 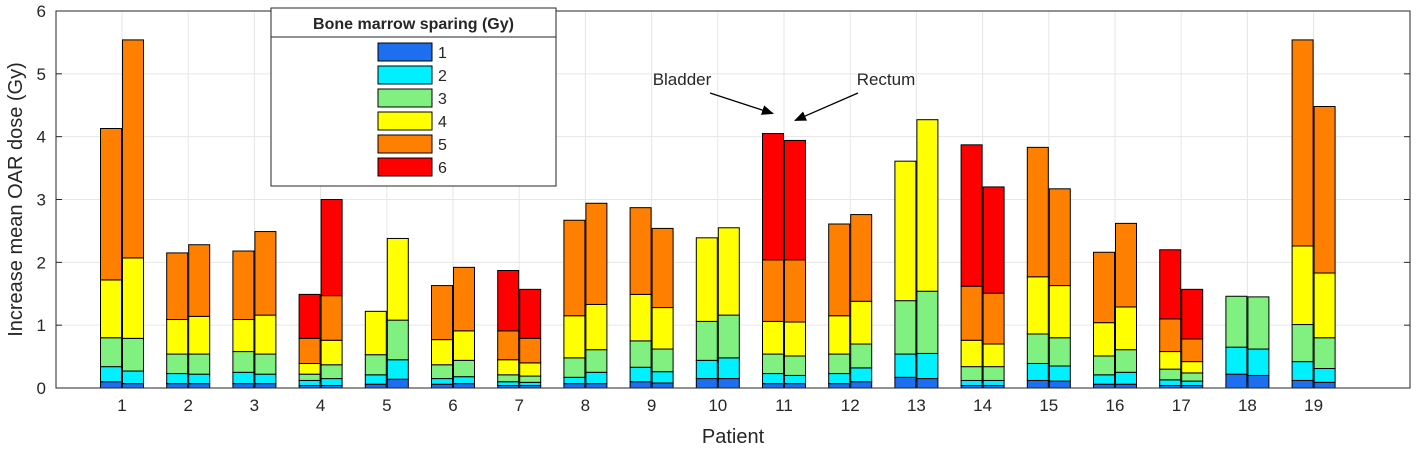 What do you see at coordinates (442, 145) in the screenshot?
I see `legend-label-5: 5` at bounding box center [442, 145].